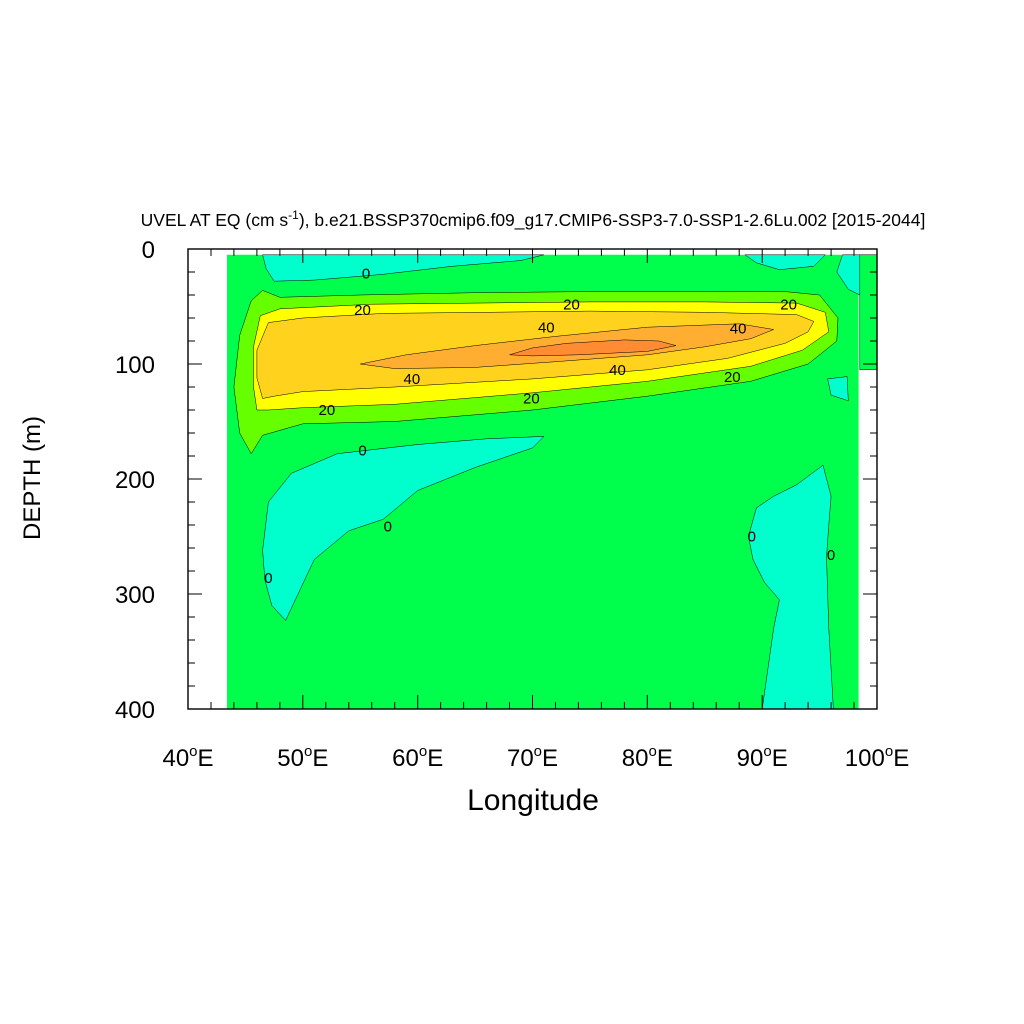 This screenshot has height=1024, width=1024. Describe the element at coordinates (417, 757) in the screenshot. I see `x-tick-label: 60oE` at that location.